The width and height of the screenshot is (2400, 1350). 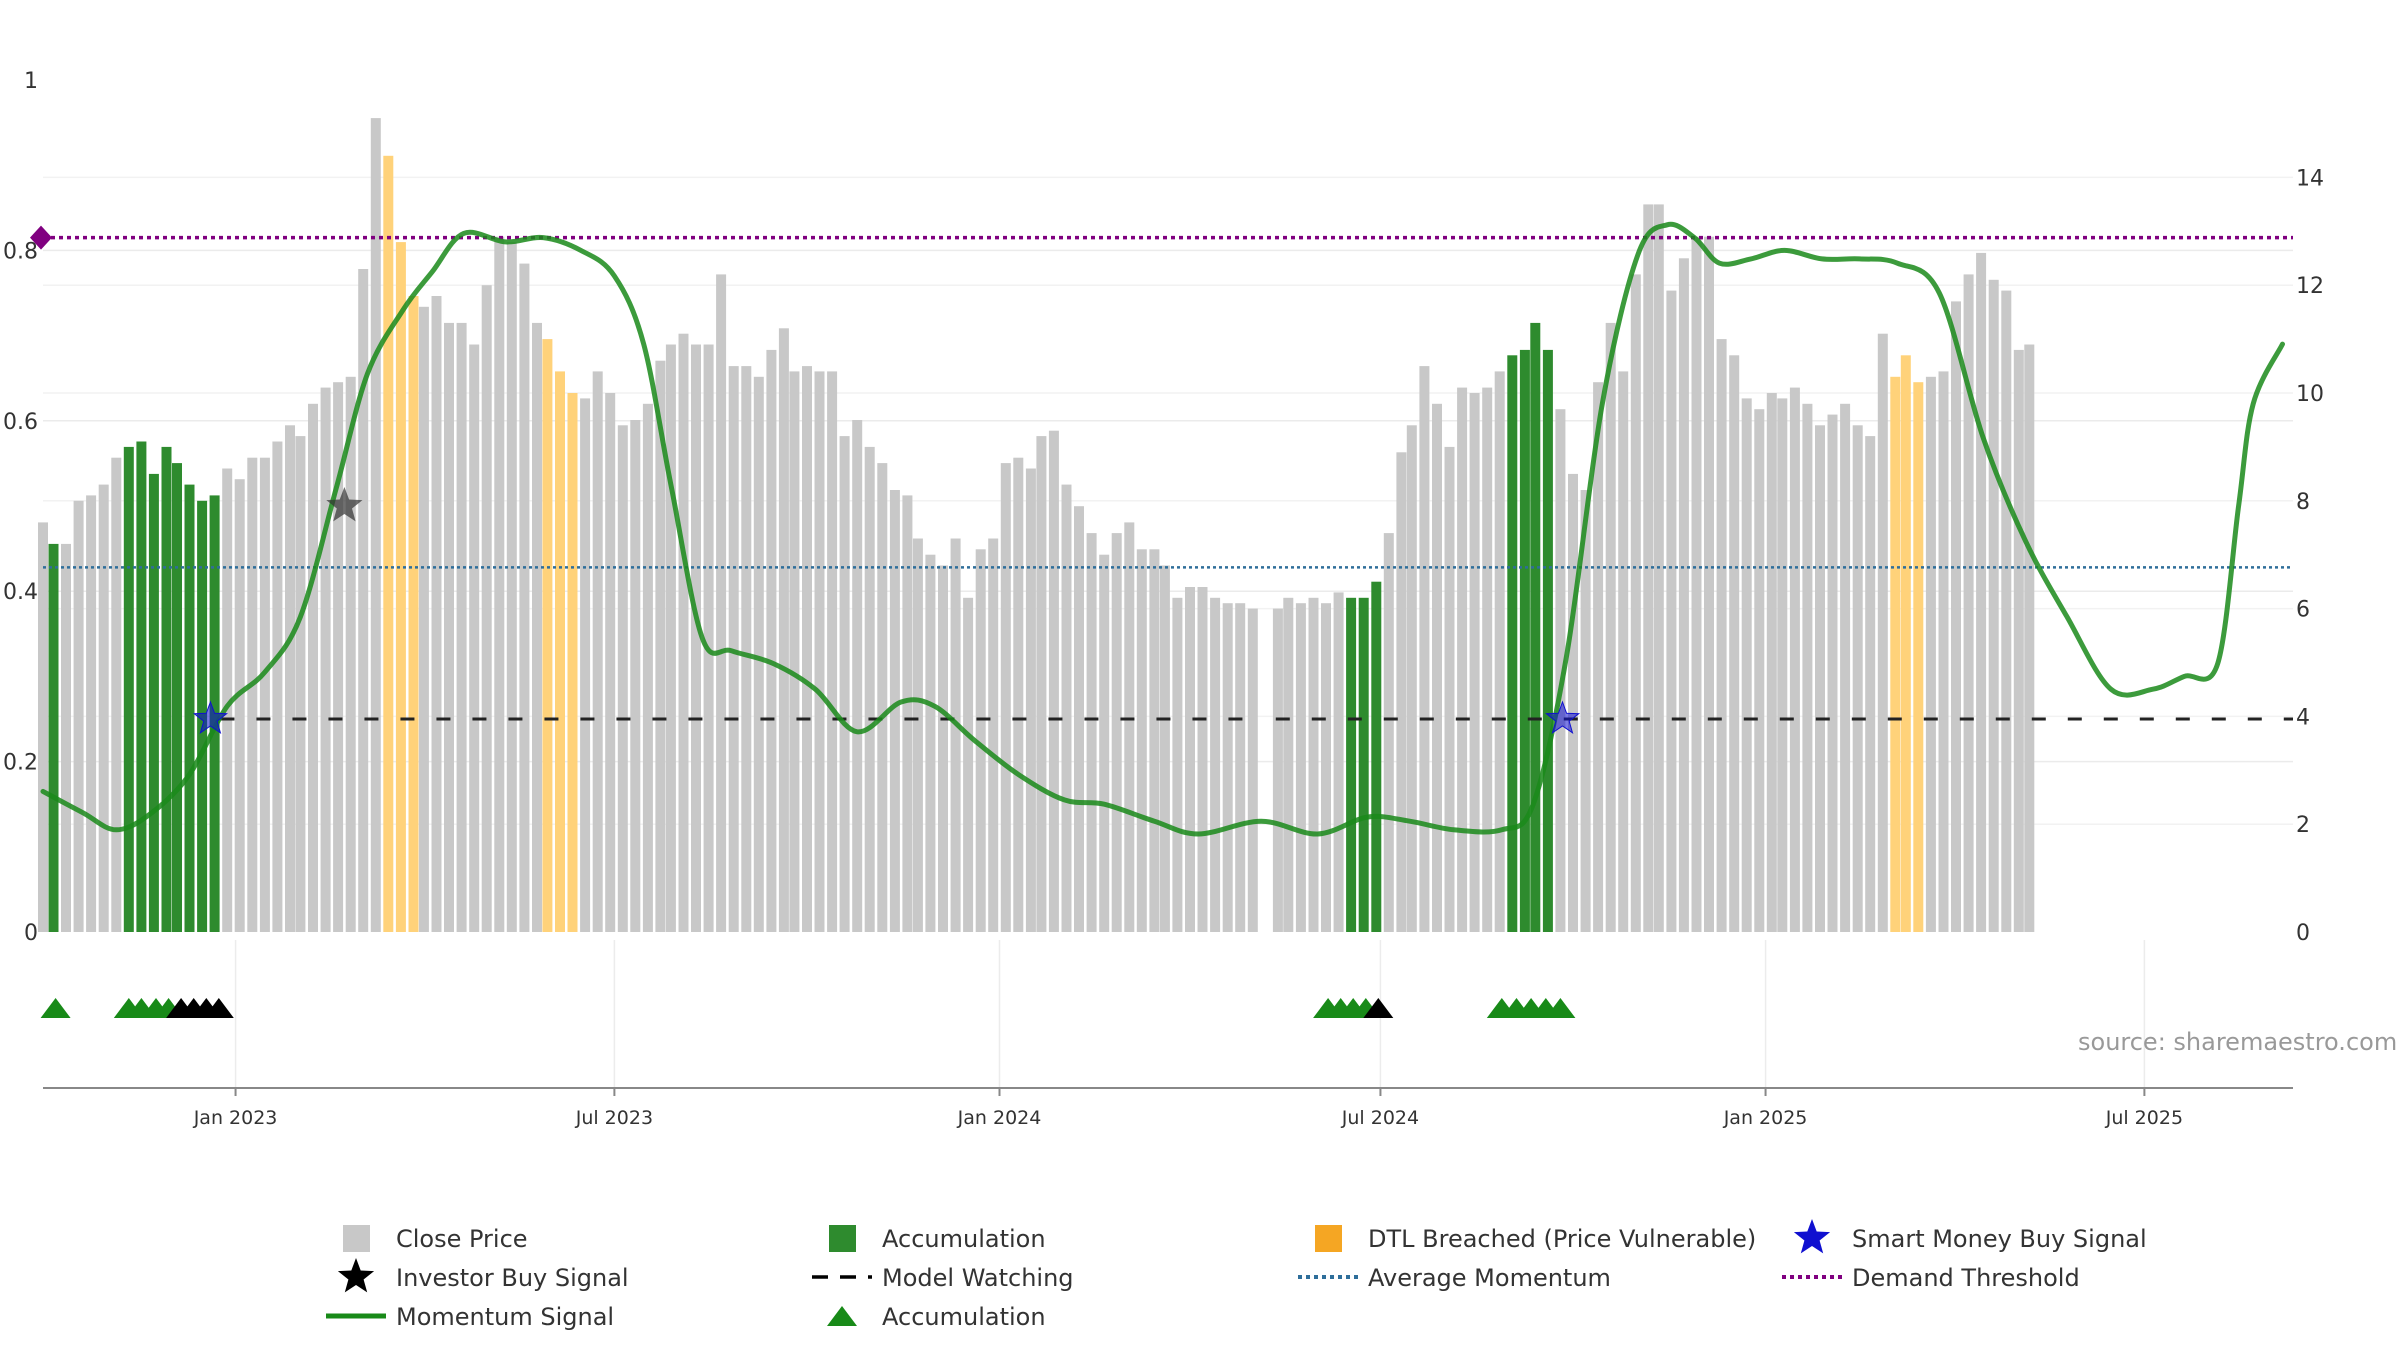 What do you see at coordinates (1560, 1008) in the screenshot?
I see `accumulation-triangle` at bounding box center [1560, 1008].